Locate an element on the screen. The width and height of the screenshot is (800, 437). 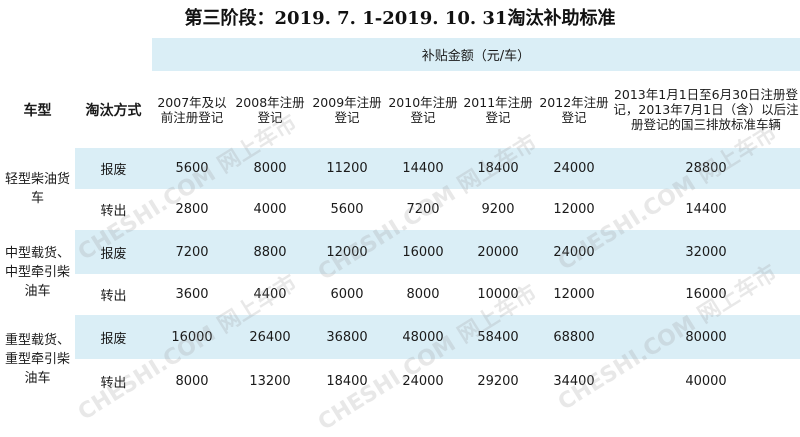
value-cell: 4000 is located at coordinates (270, 209).